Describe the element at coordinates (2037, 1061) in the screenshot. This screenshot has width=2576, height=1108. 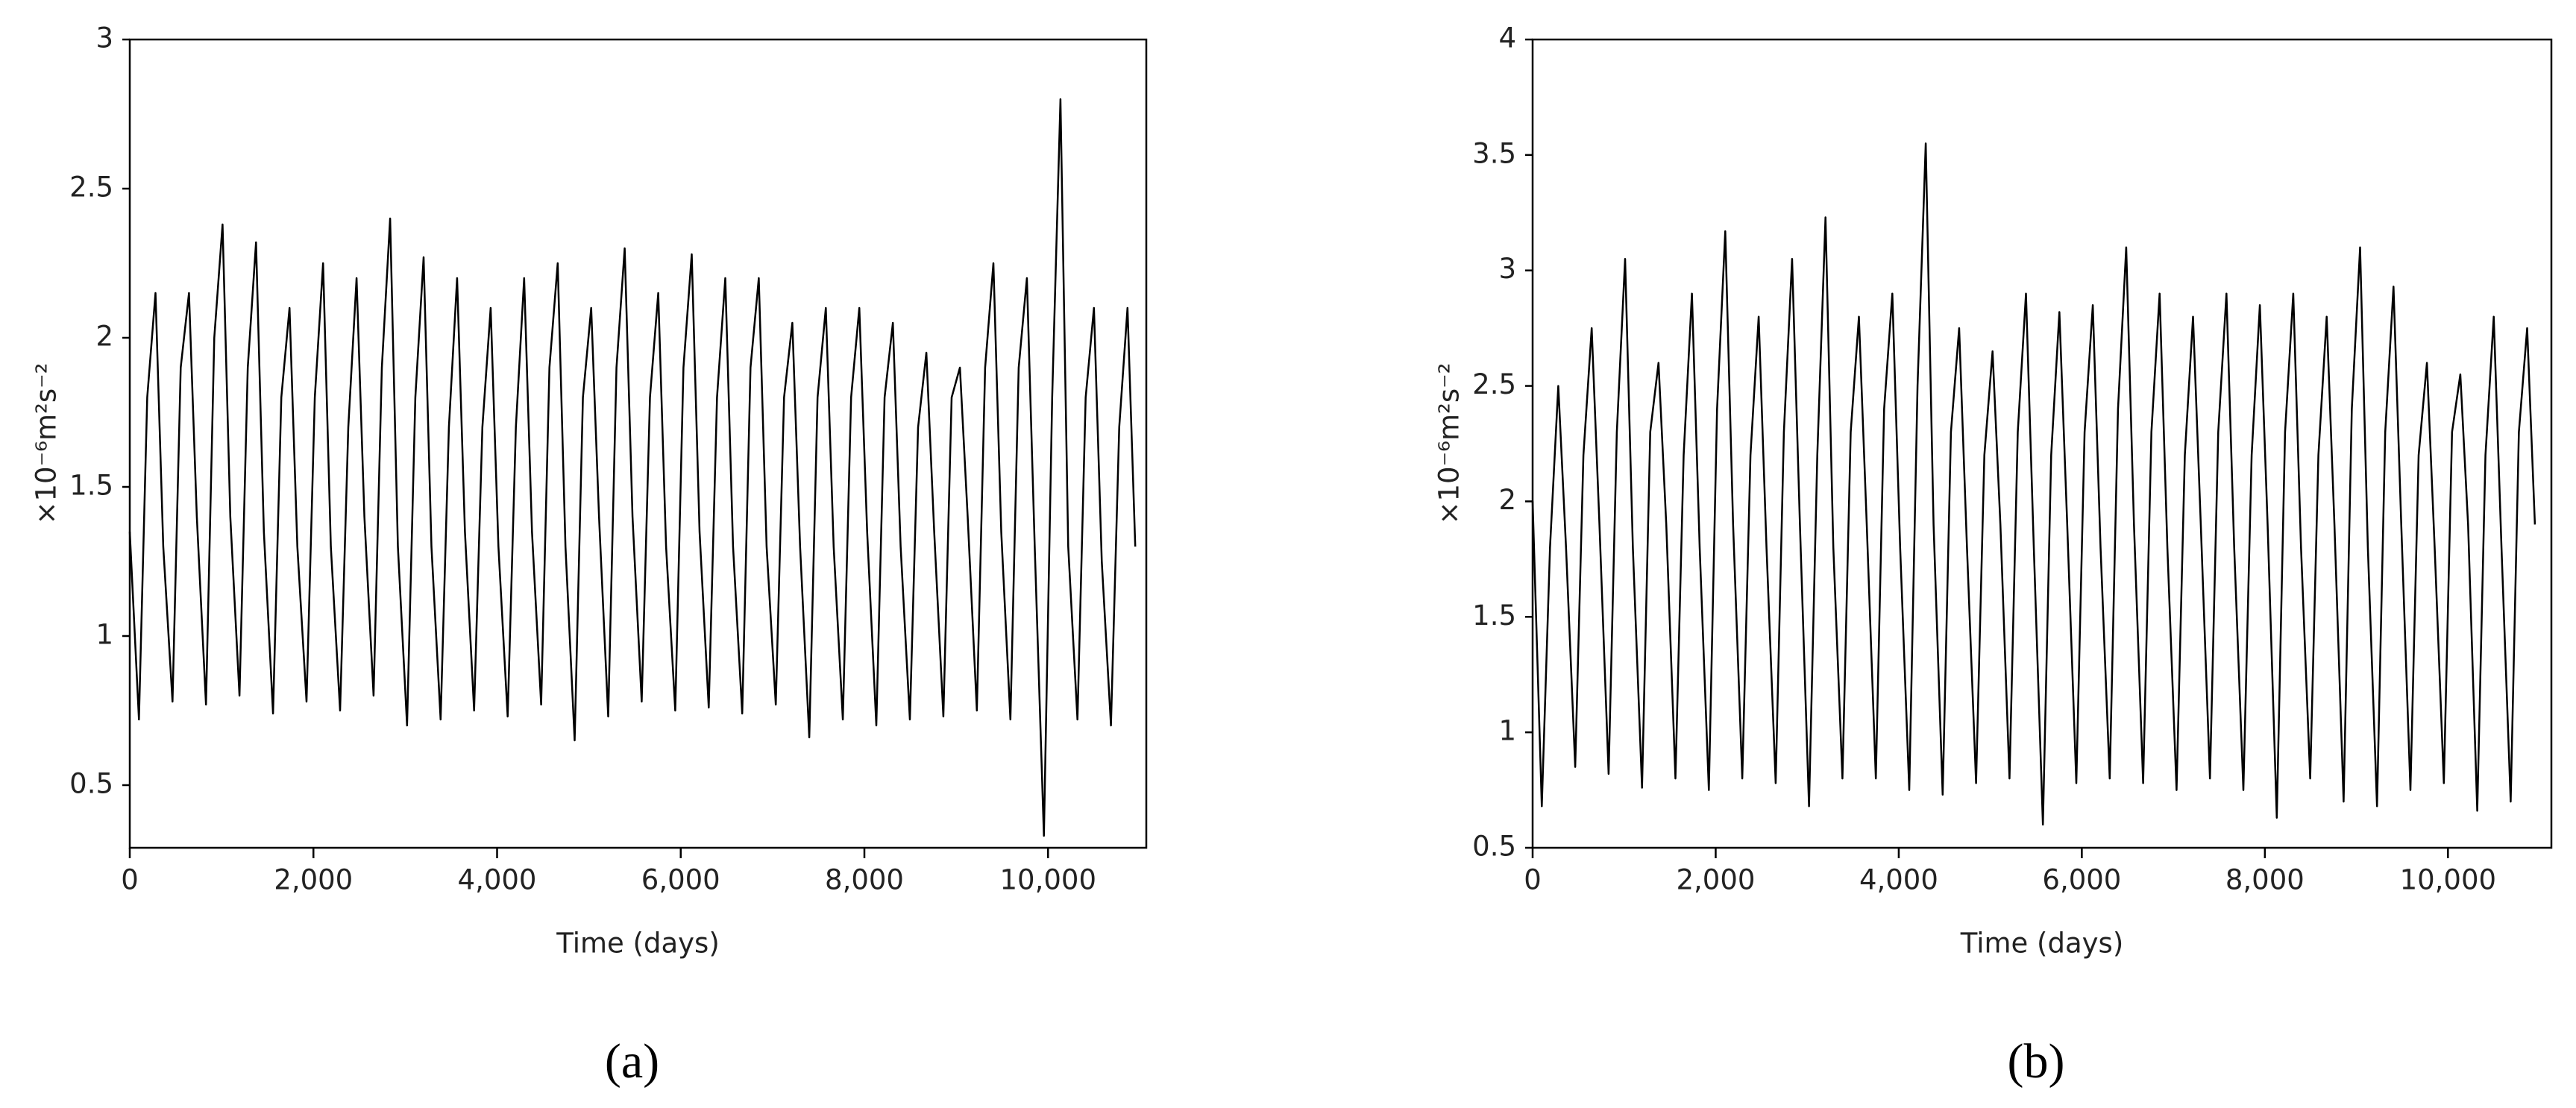
I see `panel-label: (b)` at that location.